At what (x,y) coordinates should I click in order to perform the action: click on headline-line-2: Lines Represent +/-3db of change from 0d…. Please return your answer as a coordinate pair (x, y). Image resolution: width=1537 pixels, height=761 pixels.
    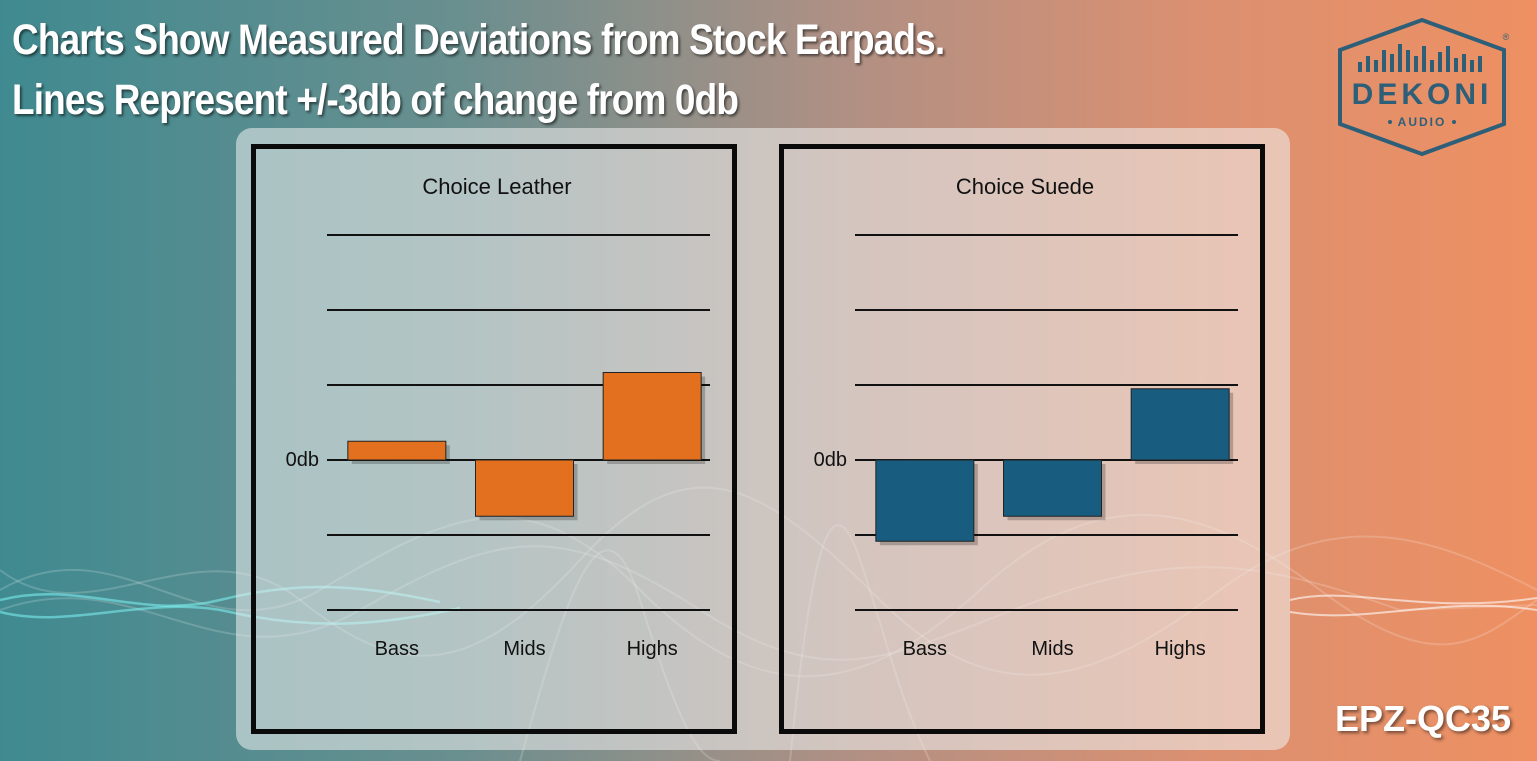
    Looking at the image, I should click on (375, 100).